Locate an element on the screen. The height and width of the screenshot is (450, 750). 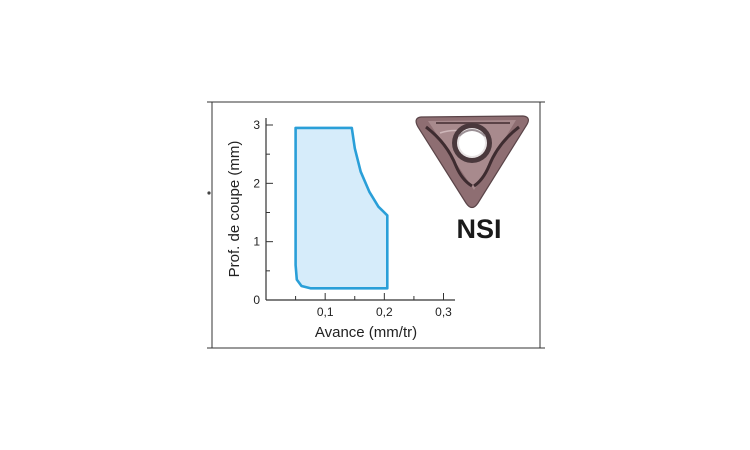
x-tick-label: 0,1 is located at coordinates (325, 312).